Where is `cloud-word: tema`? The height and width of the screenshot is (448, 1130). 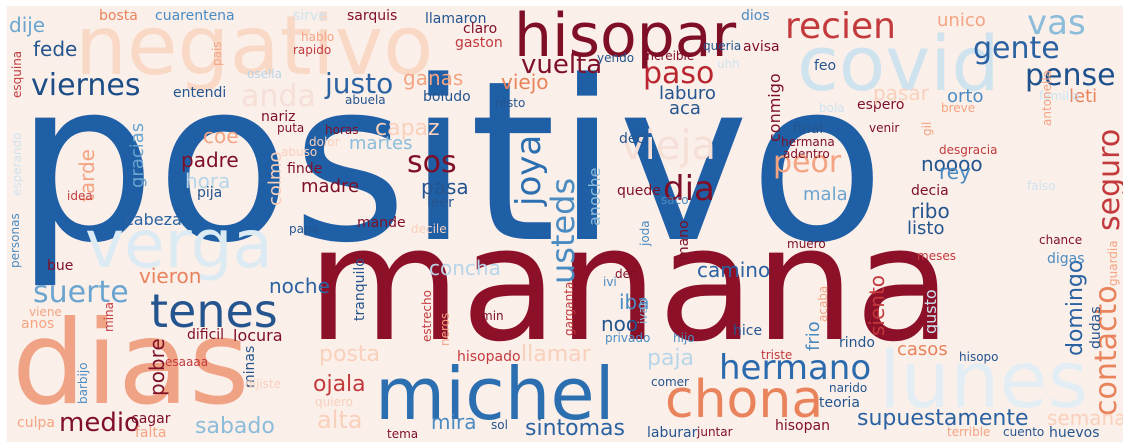 cloud-word: tema is located at coordinates (403, 434).